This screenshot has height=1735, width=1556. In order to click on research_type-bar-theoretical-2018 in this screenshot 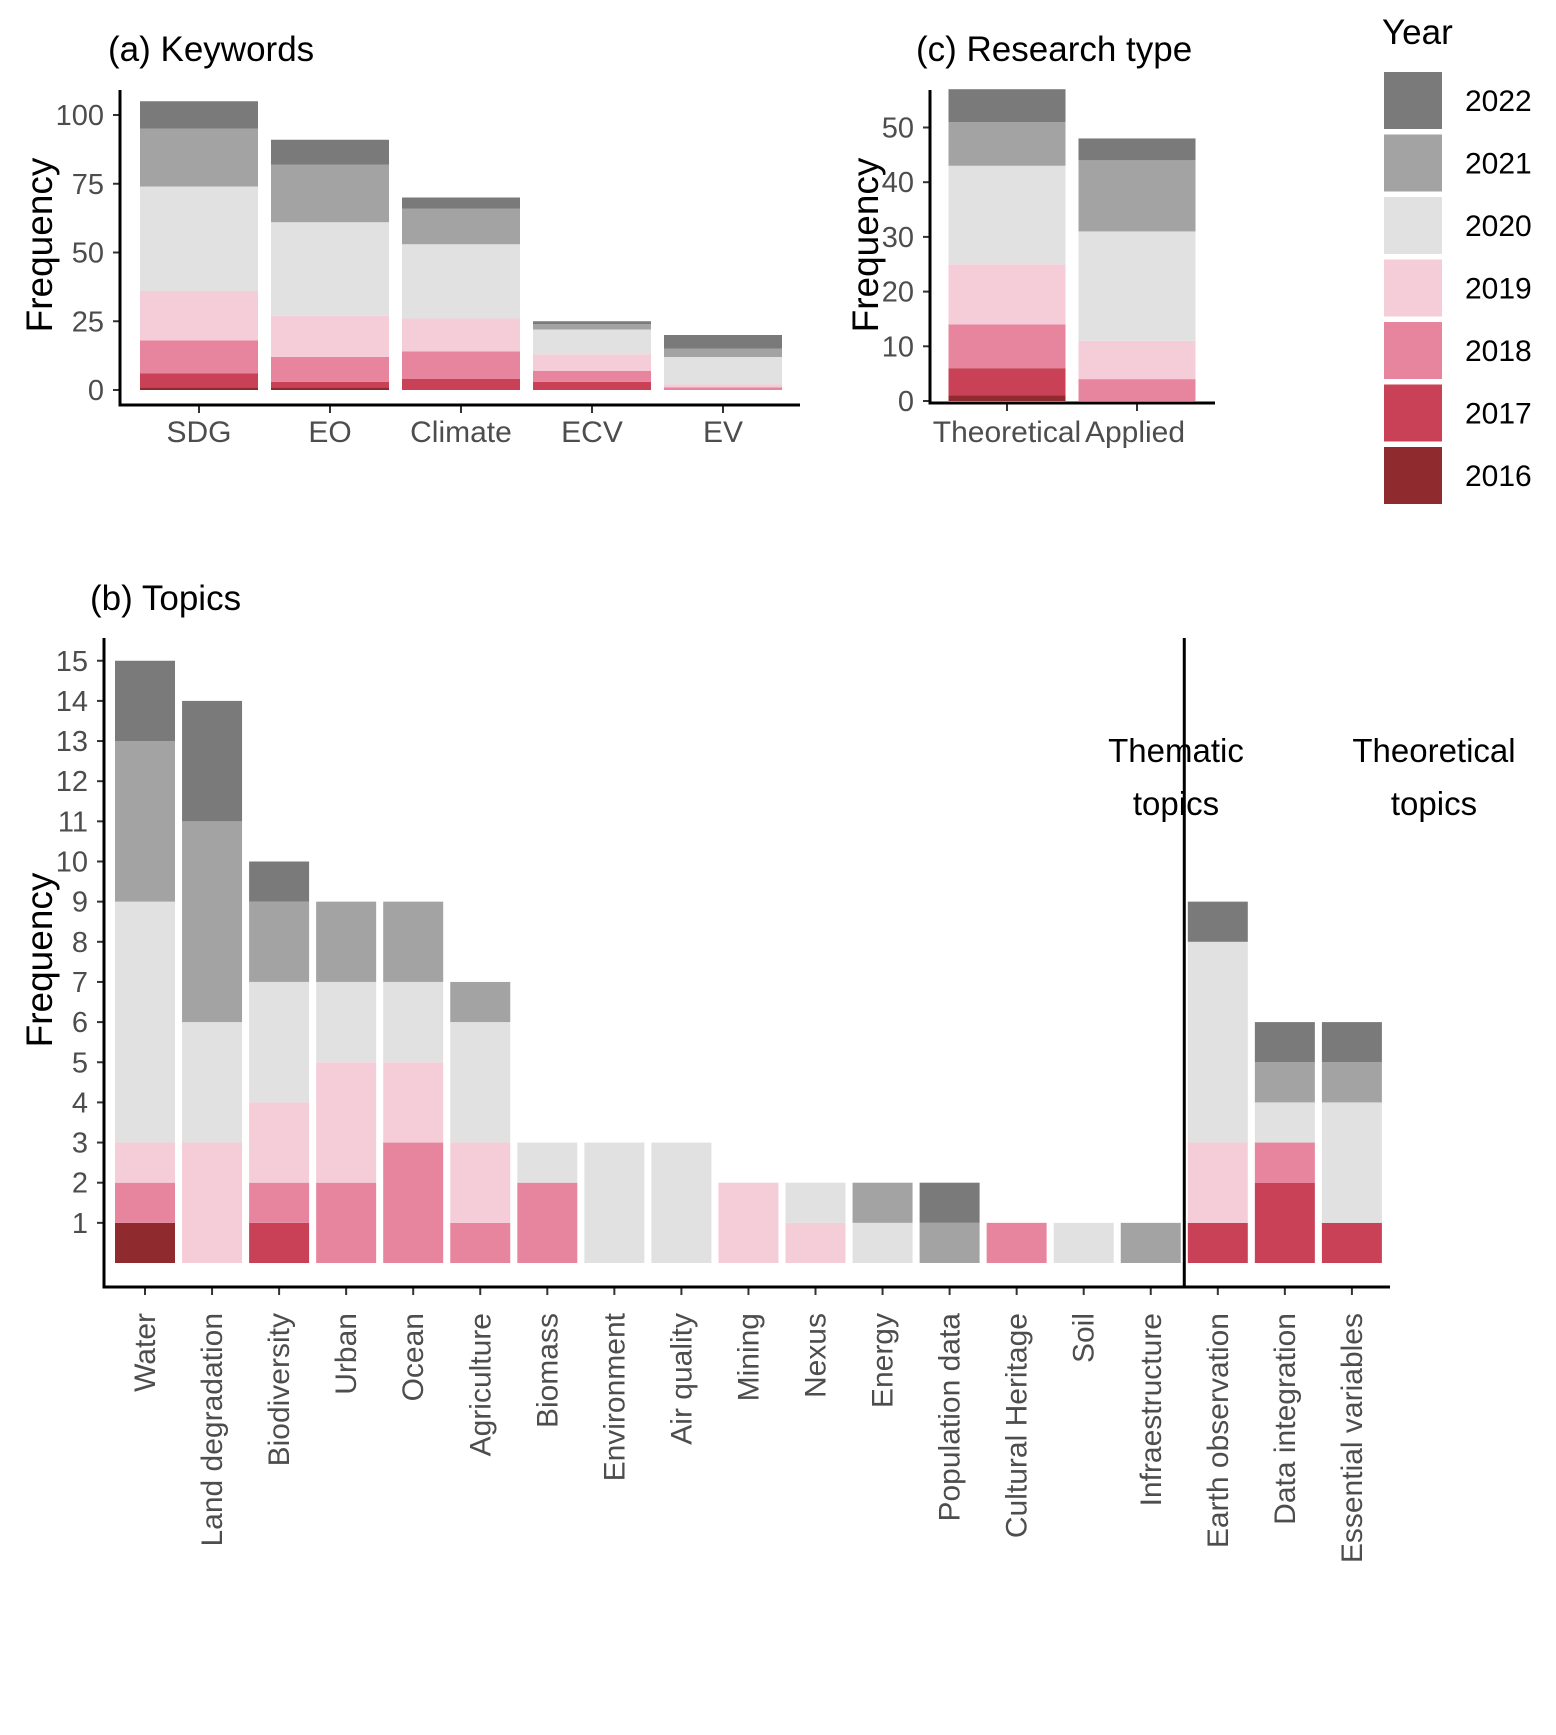, I will do `click(1007, 346)`.